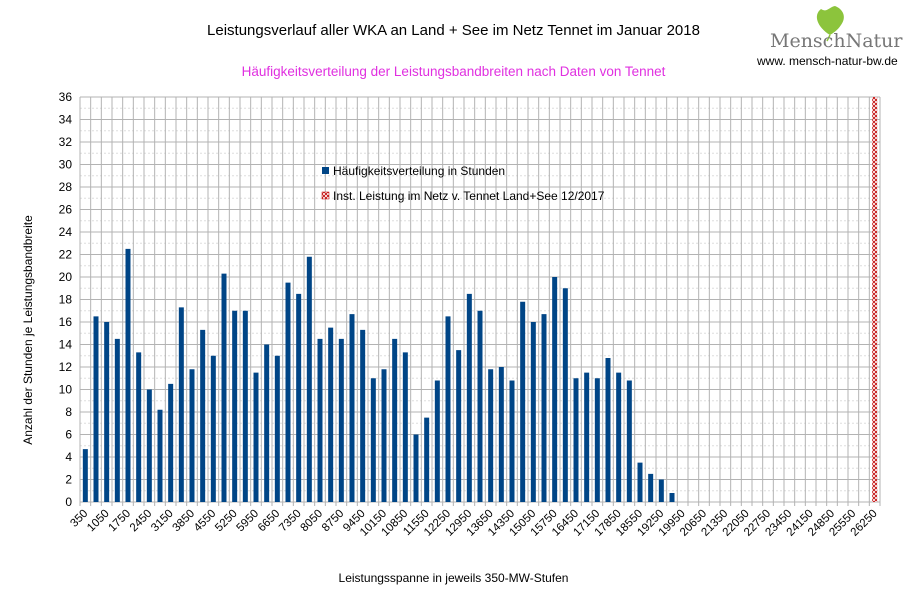  I want to click on logo-url: www. mensch-natur-bw.de, so click(827, 61).